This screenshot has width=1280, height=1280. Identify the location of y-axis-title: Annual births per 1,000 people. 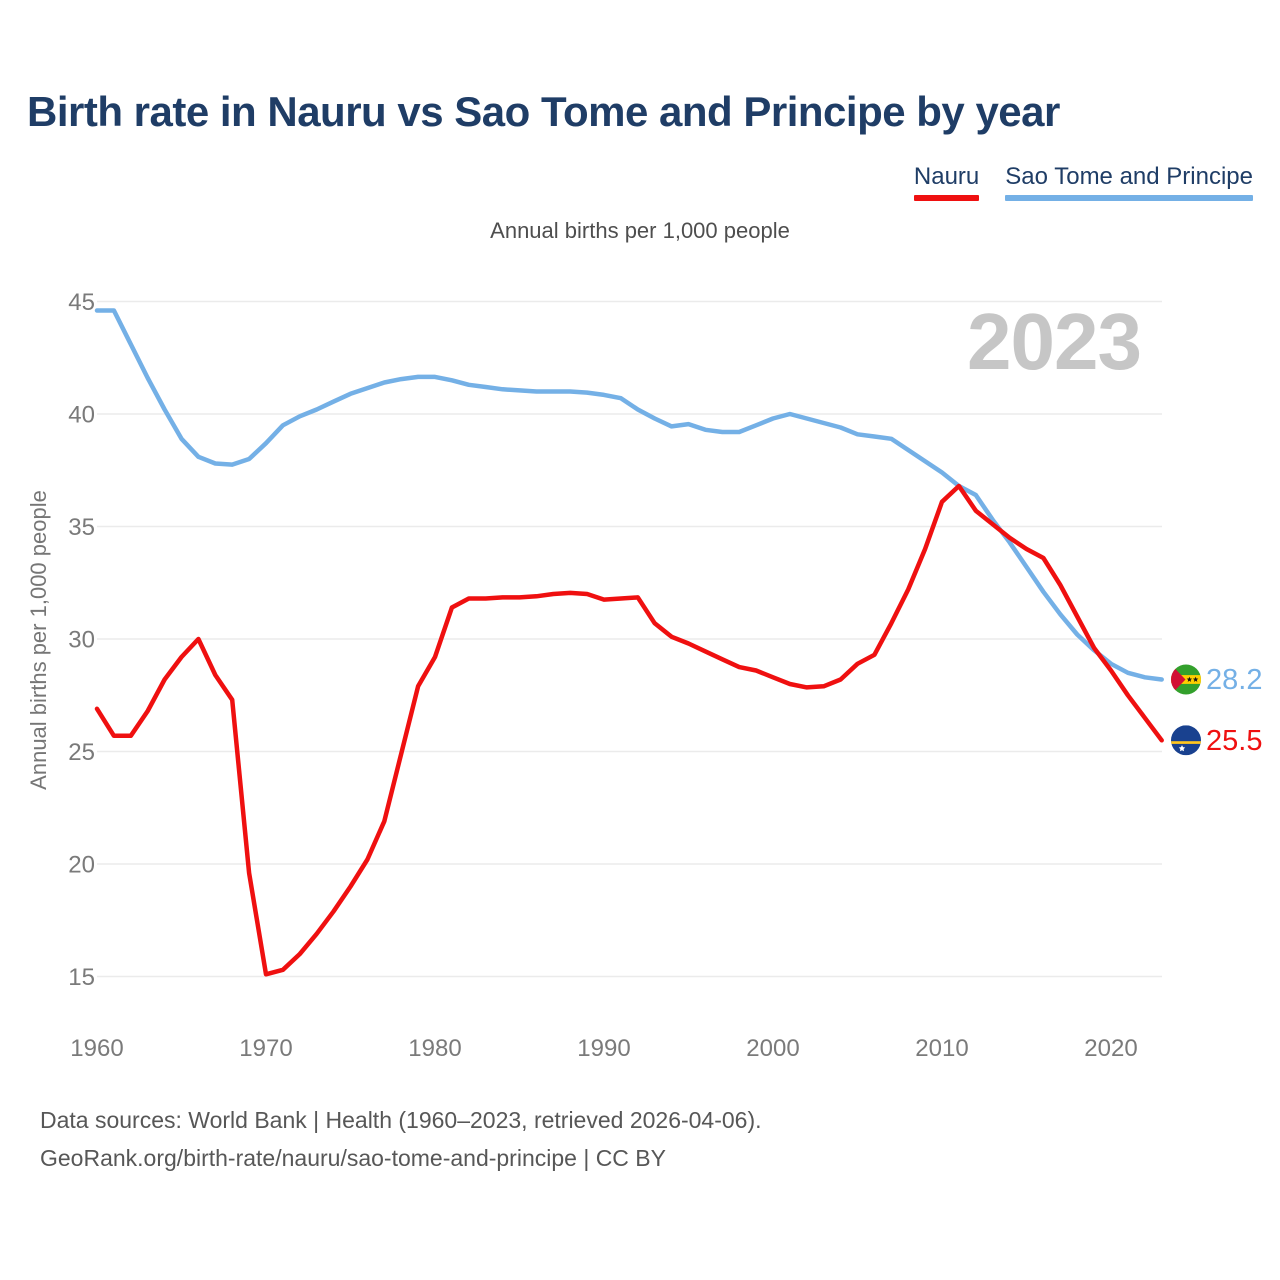
(38, 640).